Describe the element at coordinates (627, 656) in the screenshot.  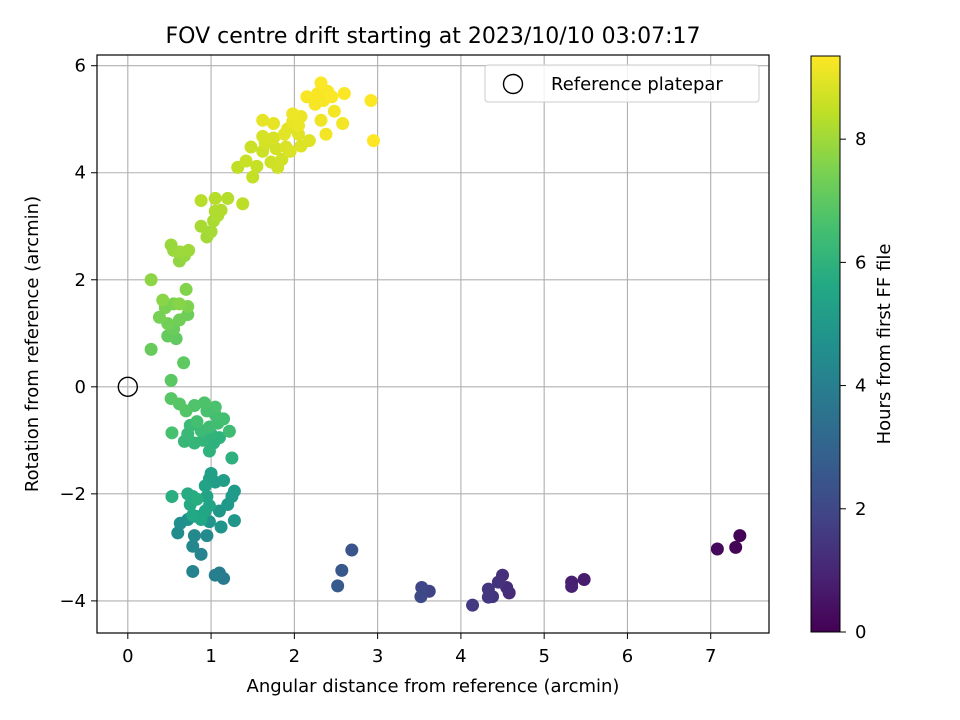
I see `x-tick-label: 6` at that location.